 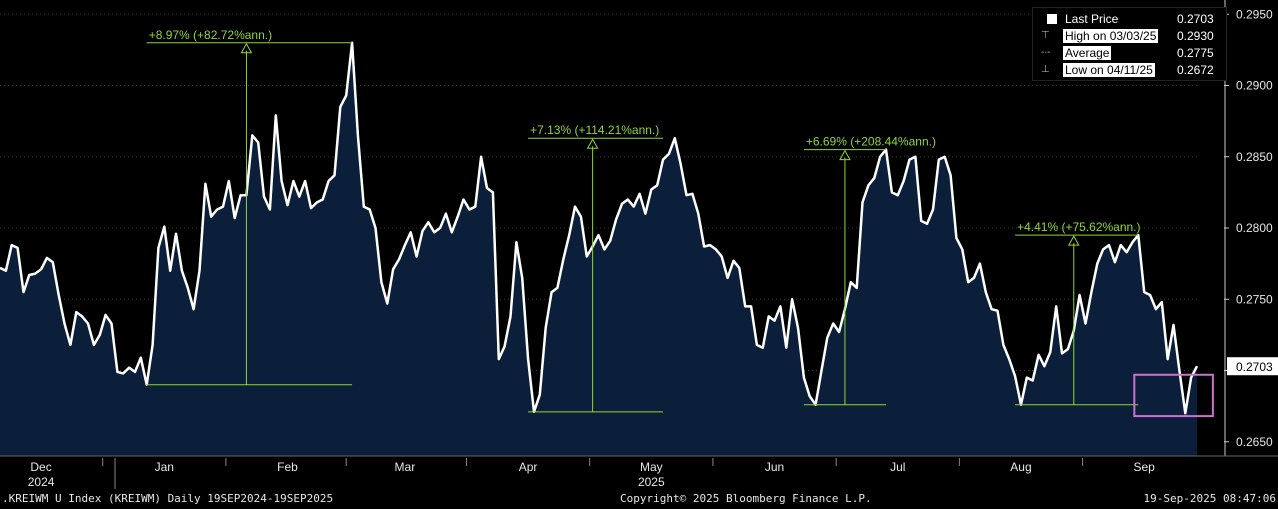 I want to click on annotation-label: +6.69% (+208.44%ann.), so click(x=871, y=142).